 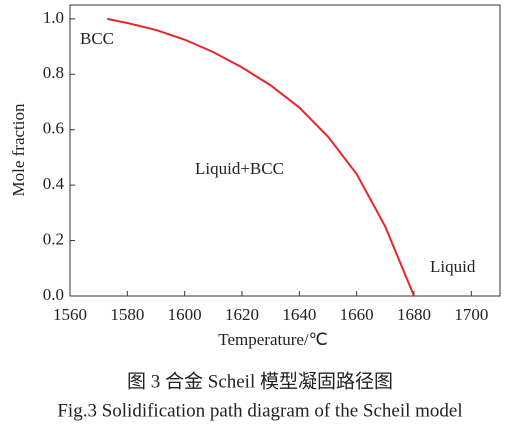 What do you see at coordinates (260, 381) in the screenshot?
I see `caption-cn: 图 3 合金 Scheil 模型凝固路径图` at bounding box center [260, 381].